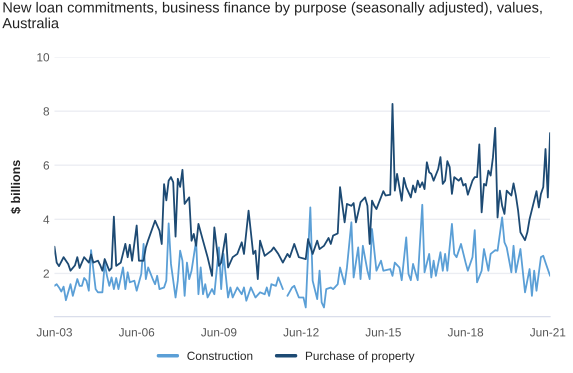 The height and width of the screenshot is (373, 573). I want to click on y-tick-label: 4, so click(46, 219).